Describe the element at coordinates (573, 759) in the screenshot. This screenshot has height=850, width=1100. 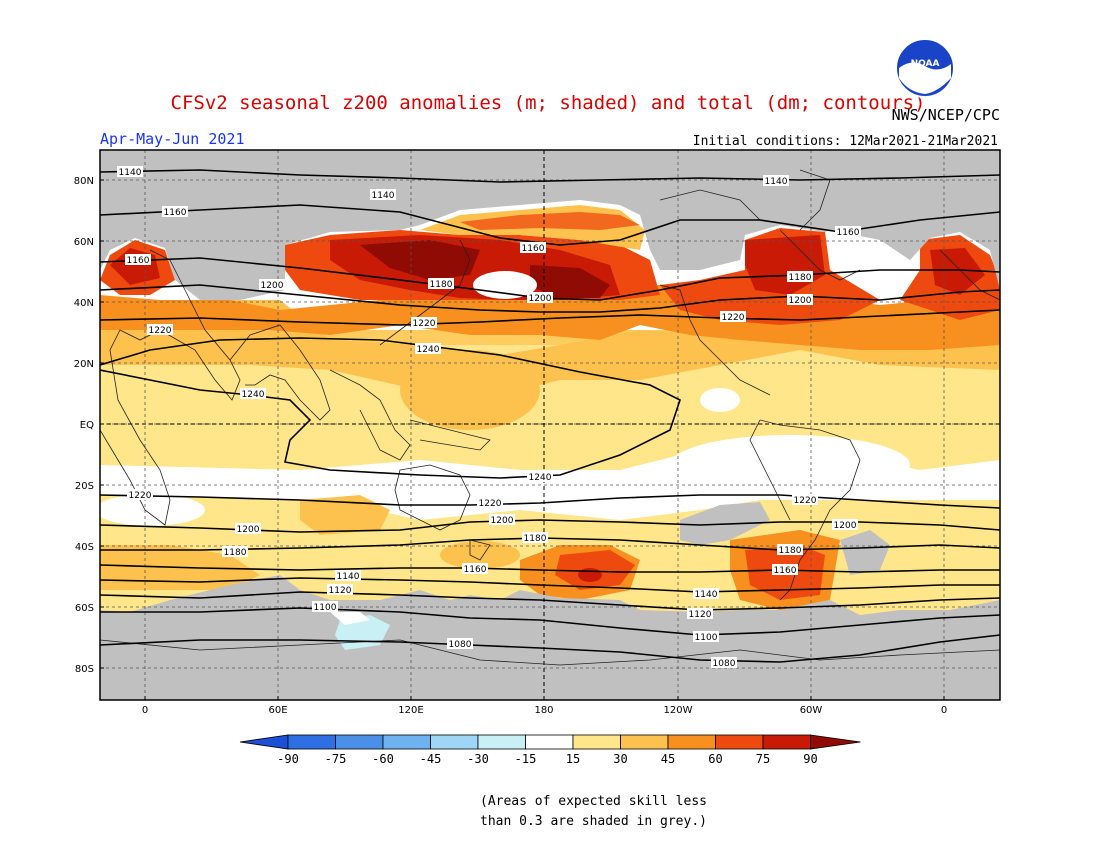
I see `colorbar-tick-label: 15` at that location.